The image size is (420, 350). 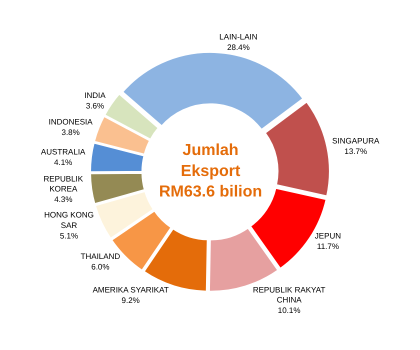 What do you see at coordinates (130, 289) in the screenshot?
I see `slice-label: AMERIKA SYARIKAT` at bounding box center [130, 289].